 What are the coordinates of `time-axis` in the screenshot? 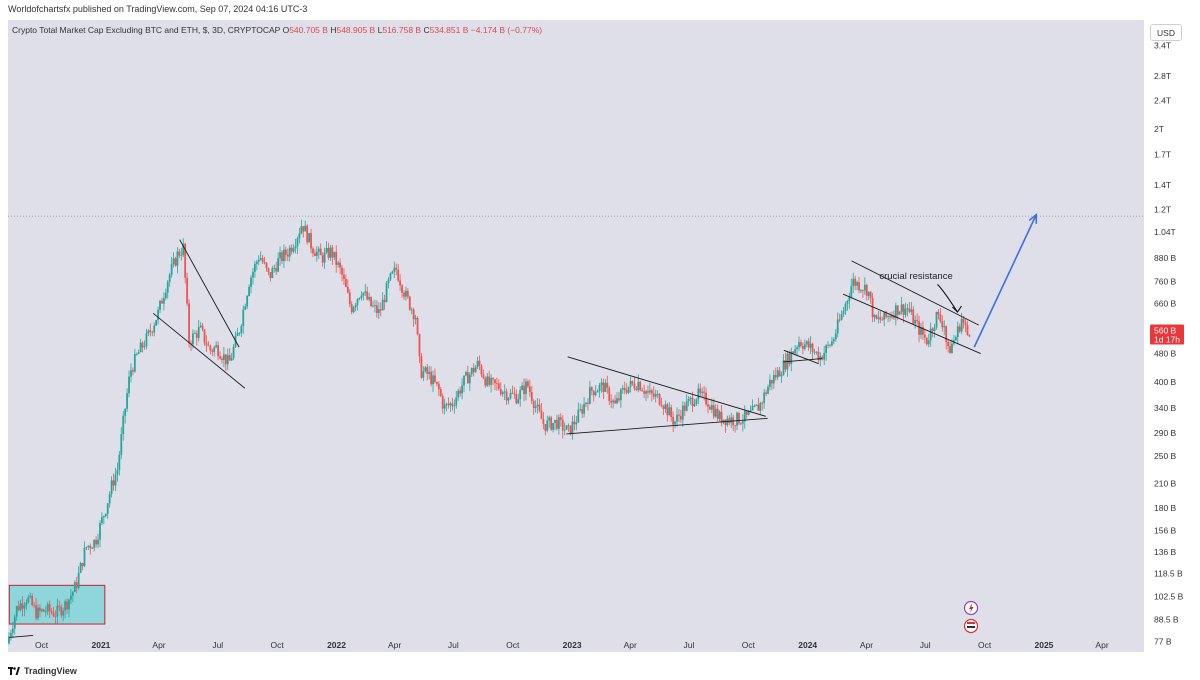 It's located at (600, 659).